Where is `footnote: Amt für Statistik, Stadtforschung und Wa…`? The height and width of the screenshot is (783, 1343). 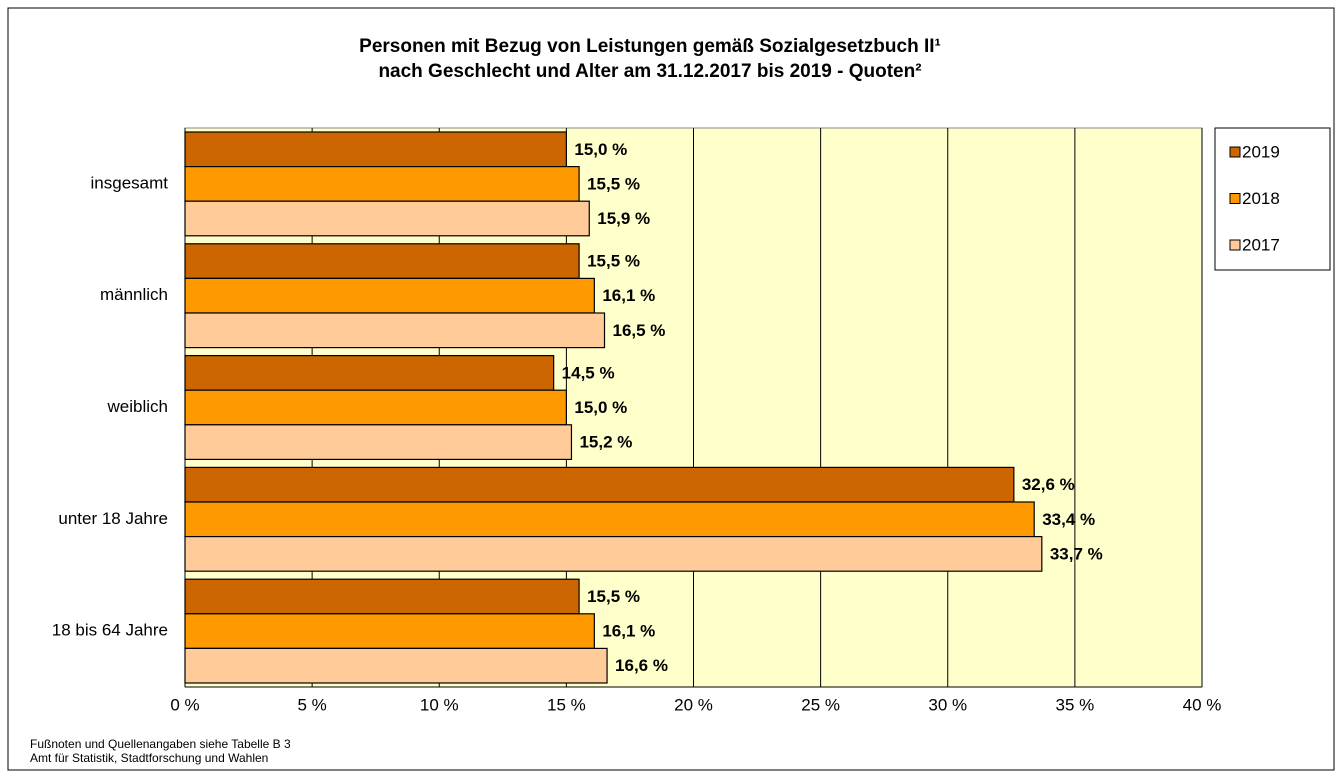
footnote: Amt für Statistik, Stadtforschung und Wa… is located at coordinates (149, 758).